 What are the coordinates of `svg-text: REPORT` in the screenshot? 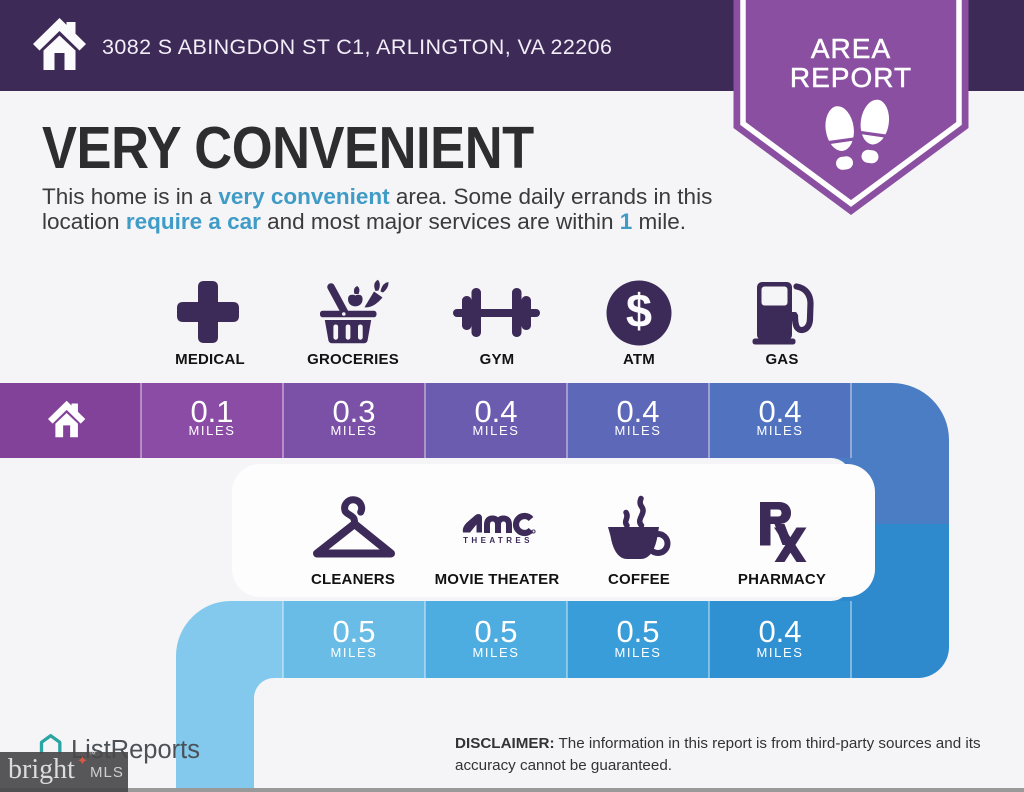 It's located at (851, 77).